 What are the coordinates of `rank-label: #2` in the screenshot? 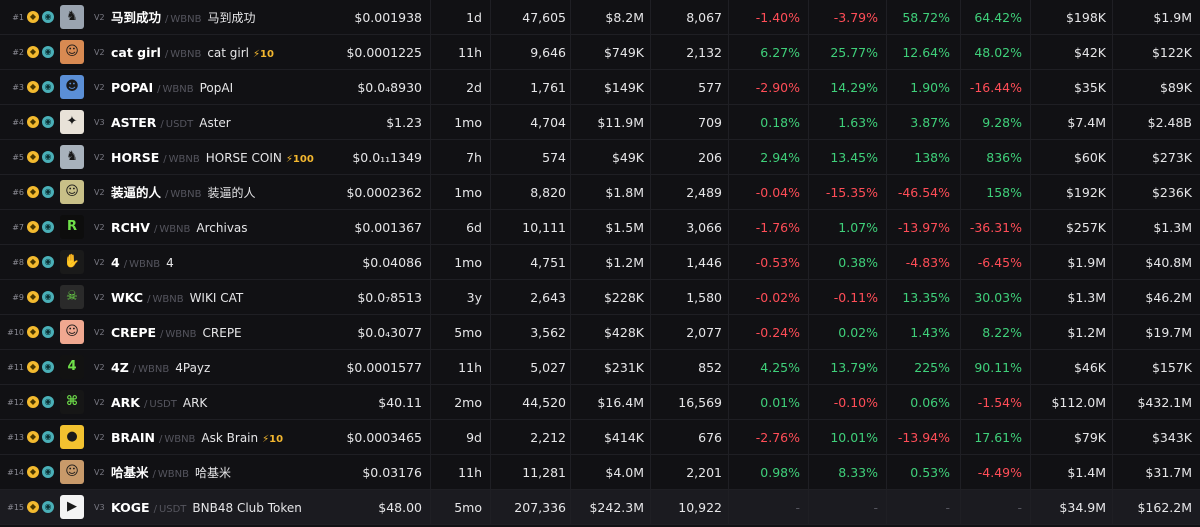 It's located at (18, 52).